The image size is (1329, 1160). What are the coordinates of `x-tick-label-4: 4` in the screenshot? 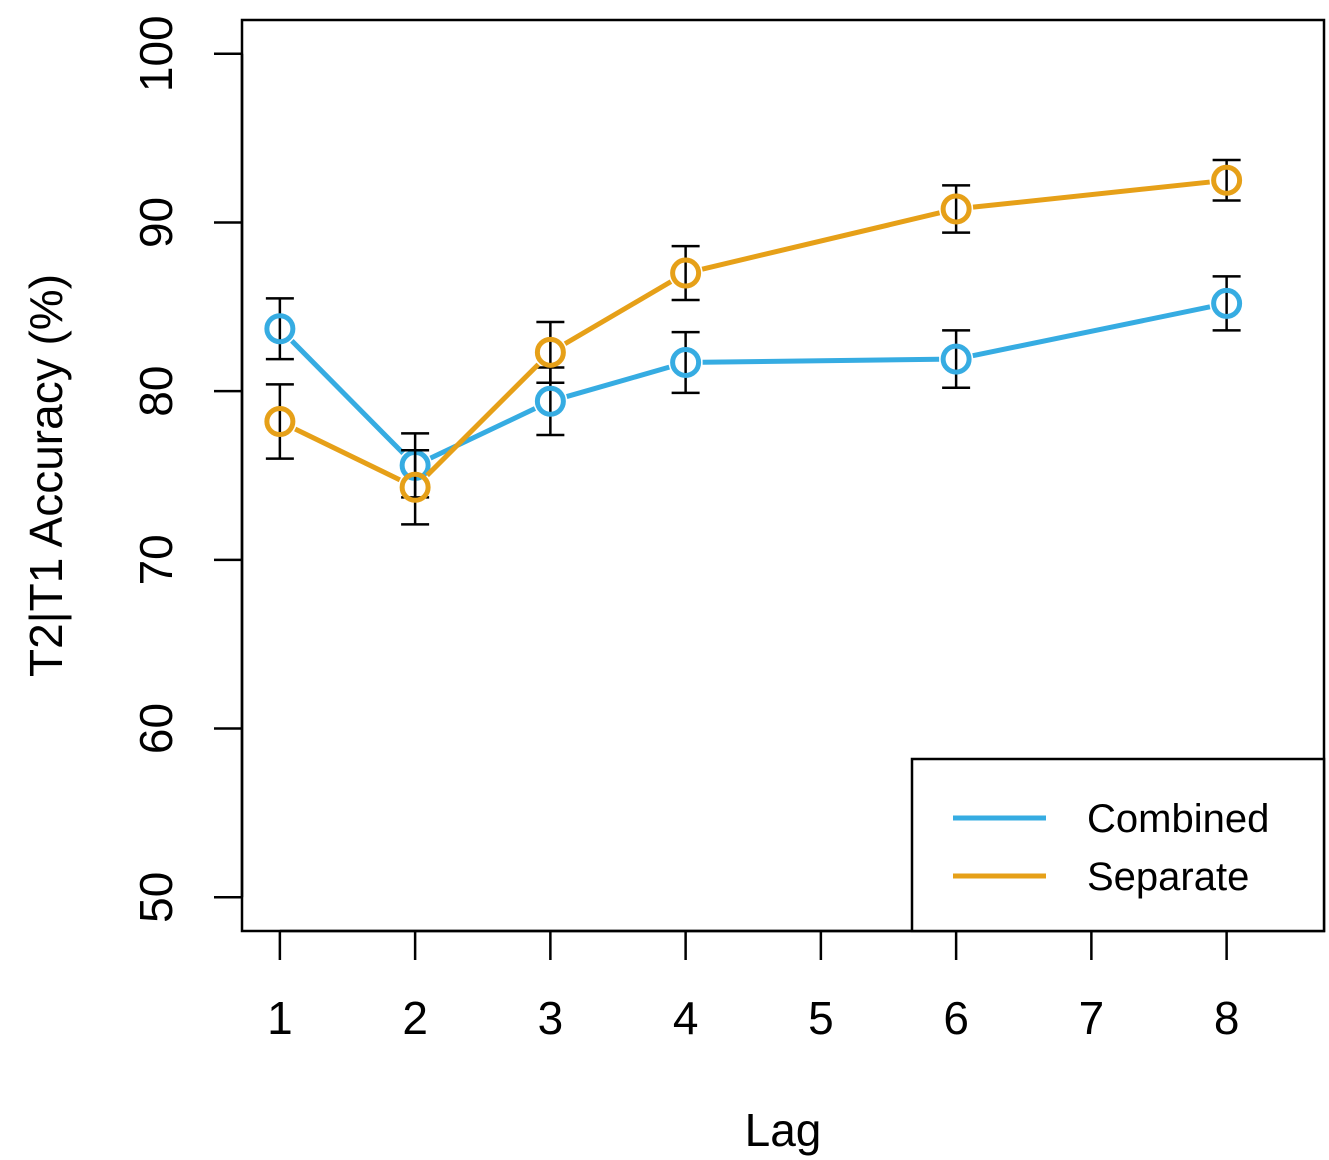 It's located at (686, 1018).